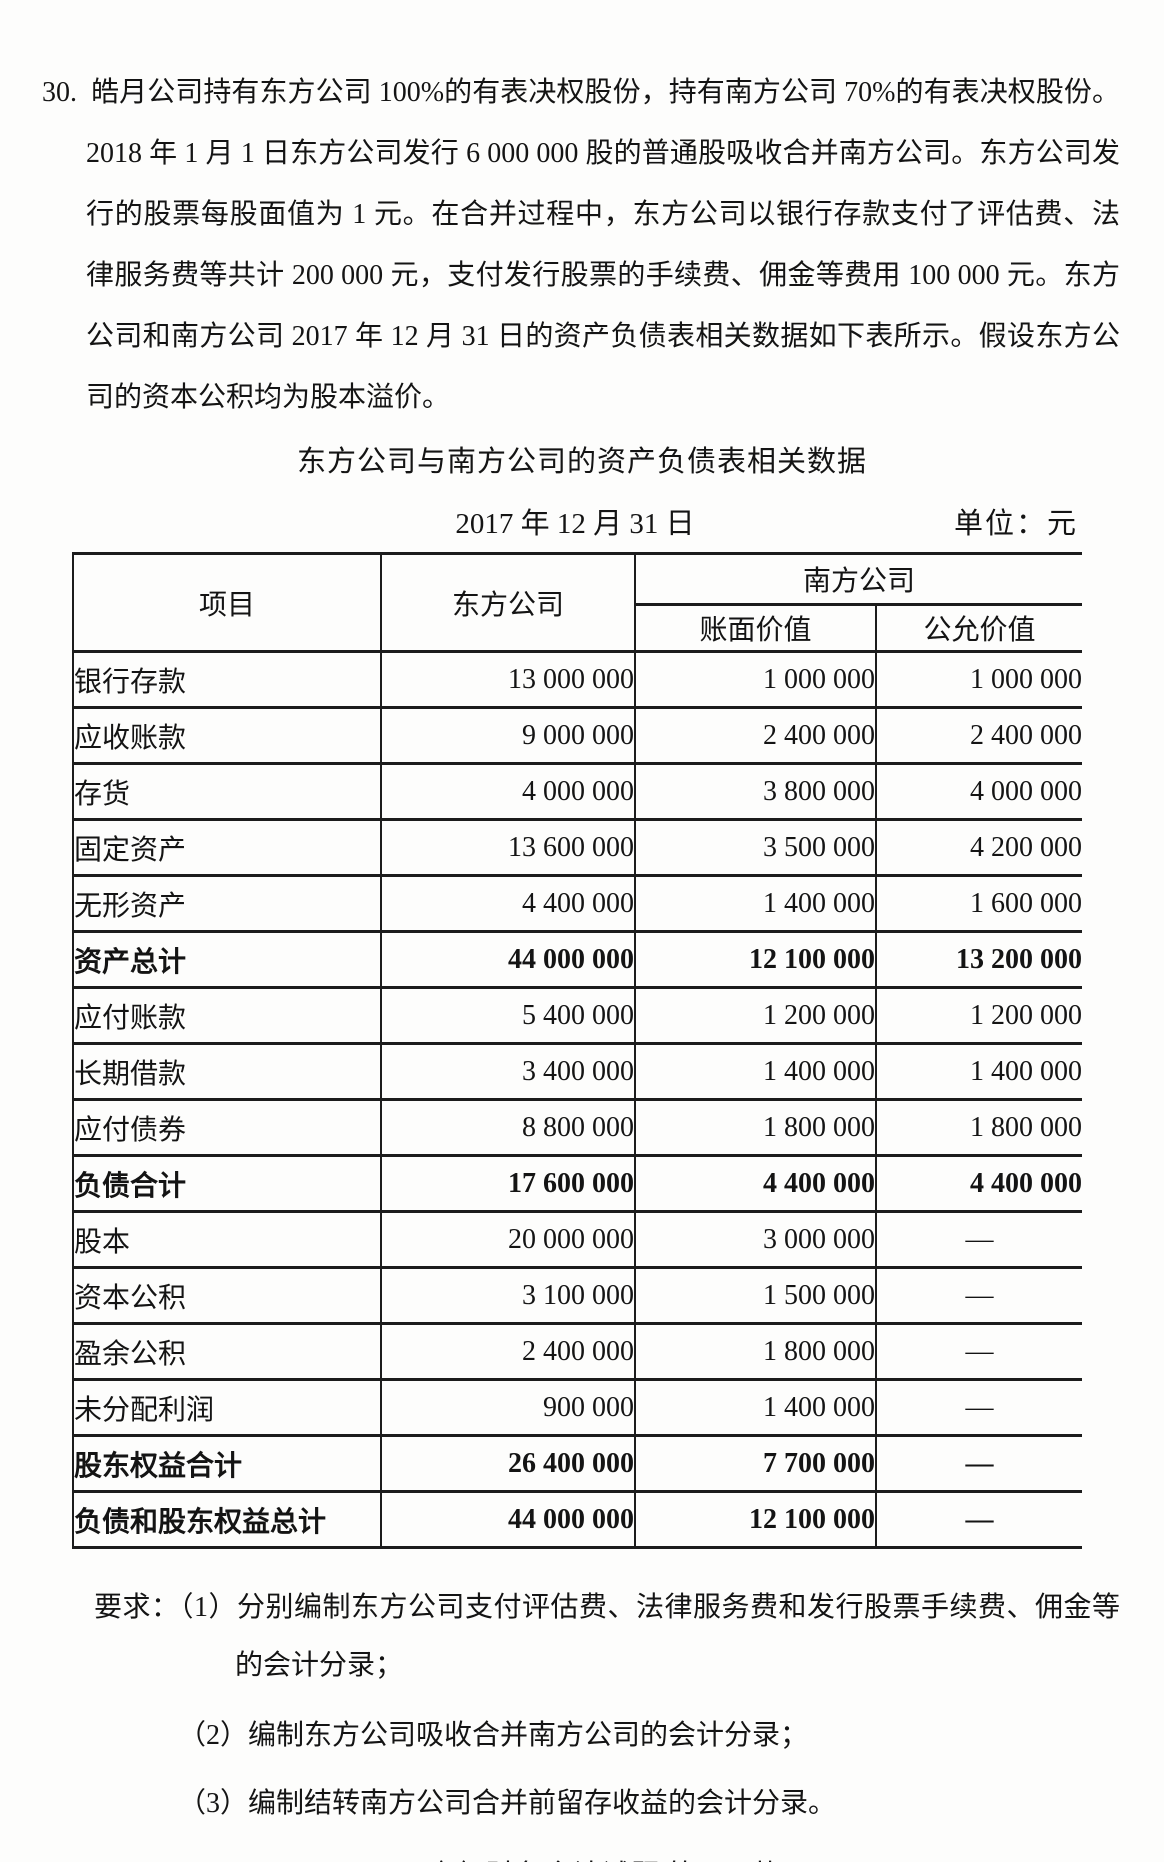 The width and height of the screenshot is (1164, 1862). Describe the element at coordinates (59, 92) in the screenshot. I see `question-number: 30.` at that location.